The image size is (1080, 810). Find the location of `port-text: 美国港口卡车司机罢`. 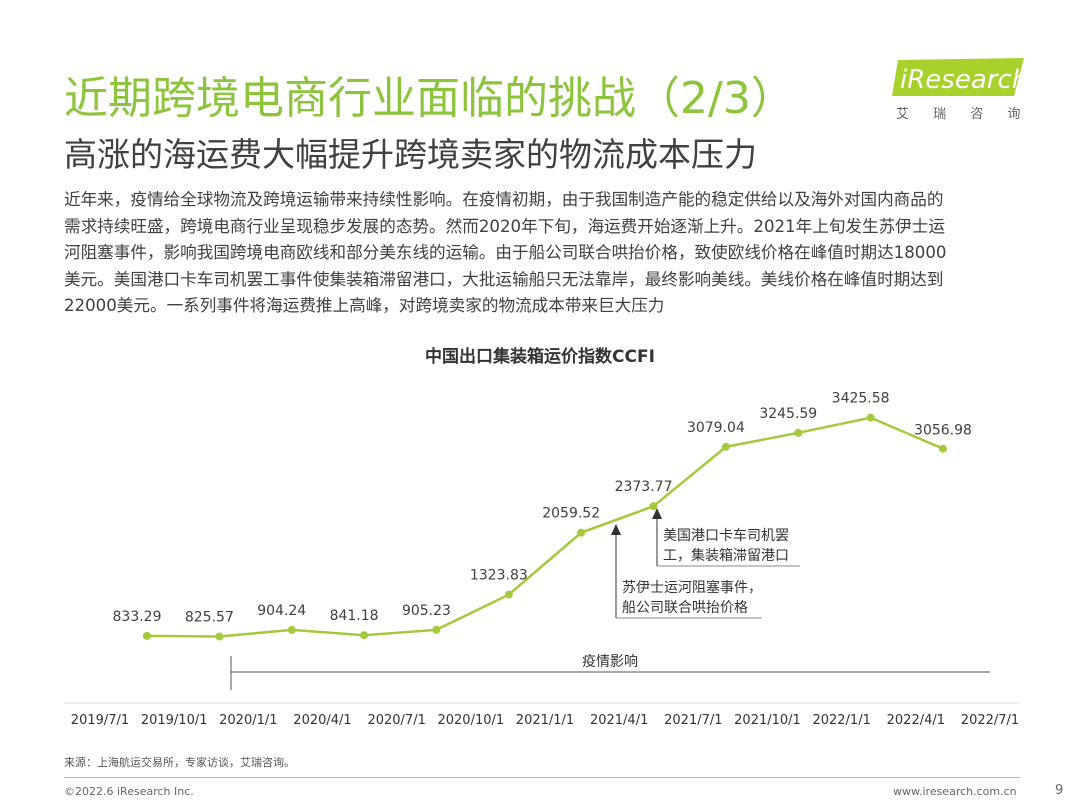

port-text: 美国港口卡车司机罢 is located at coordinates (726, 535).